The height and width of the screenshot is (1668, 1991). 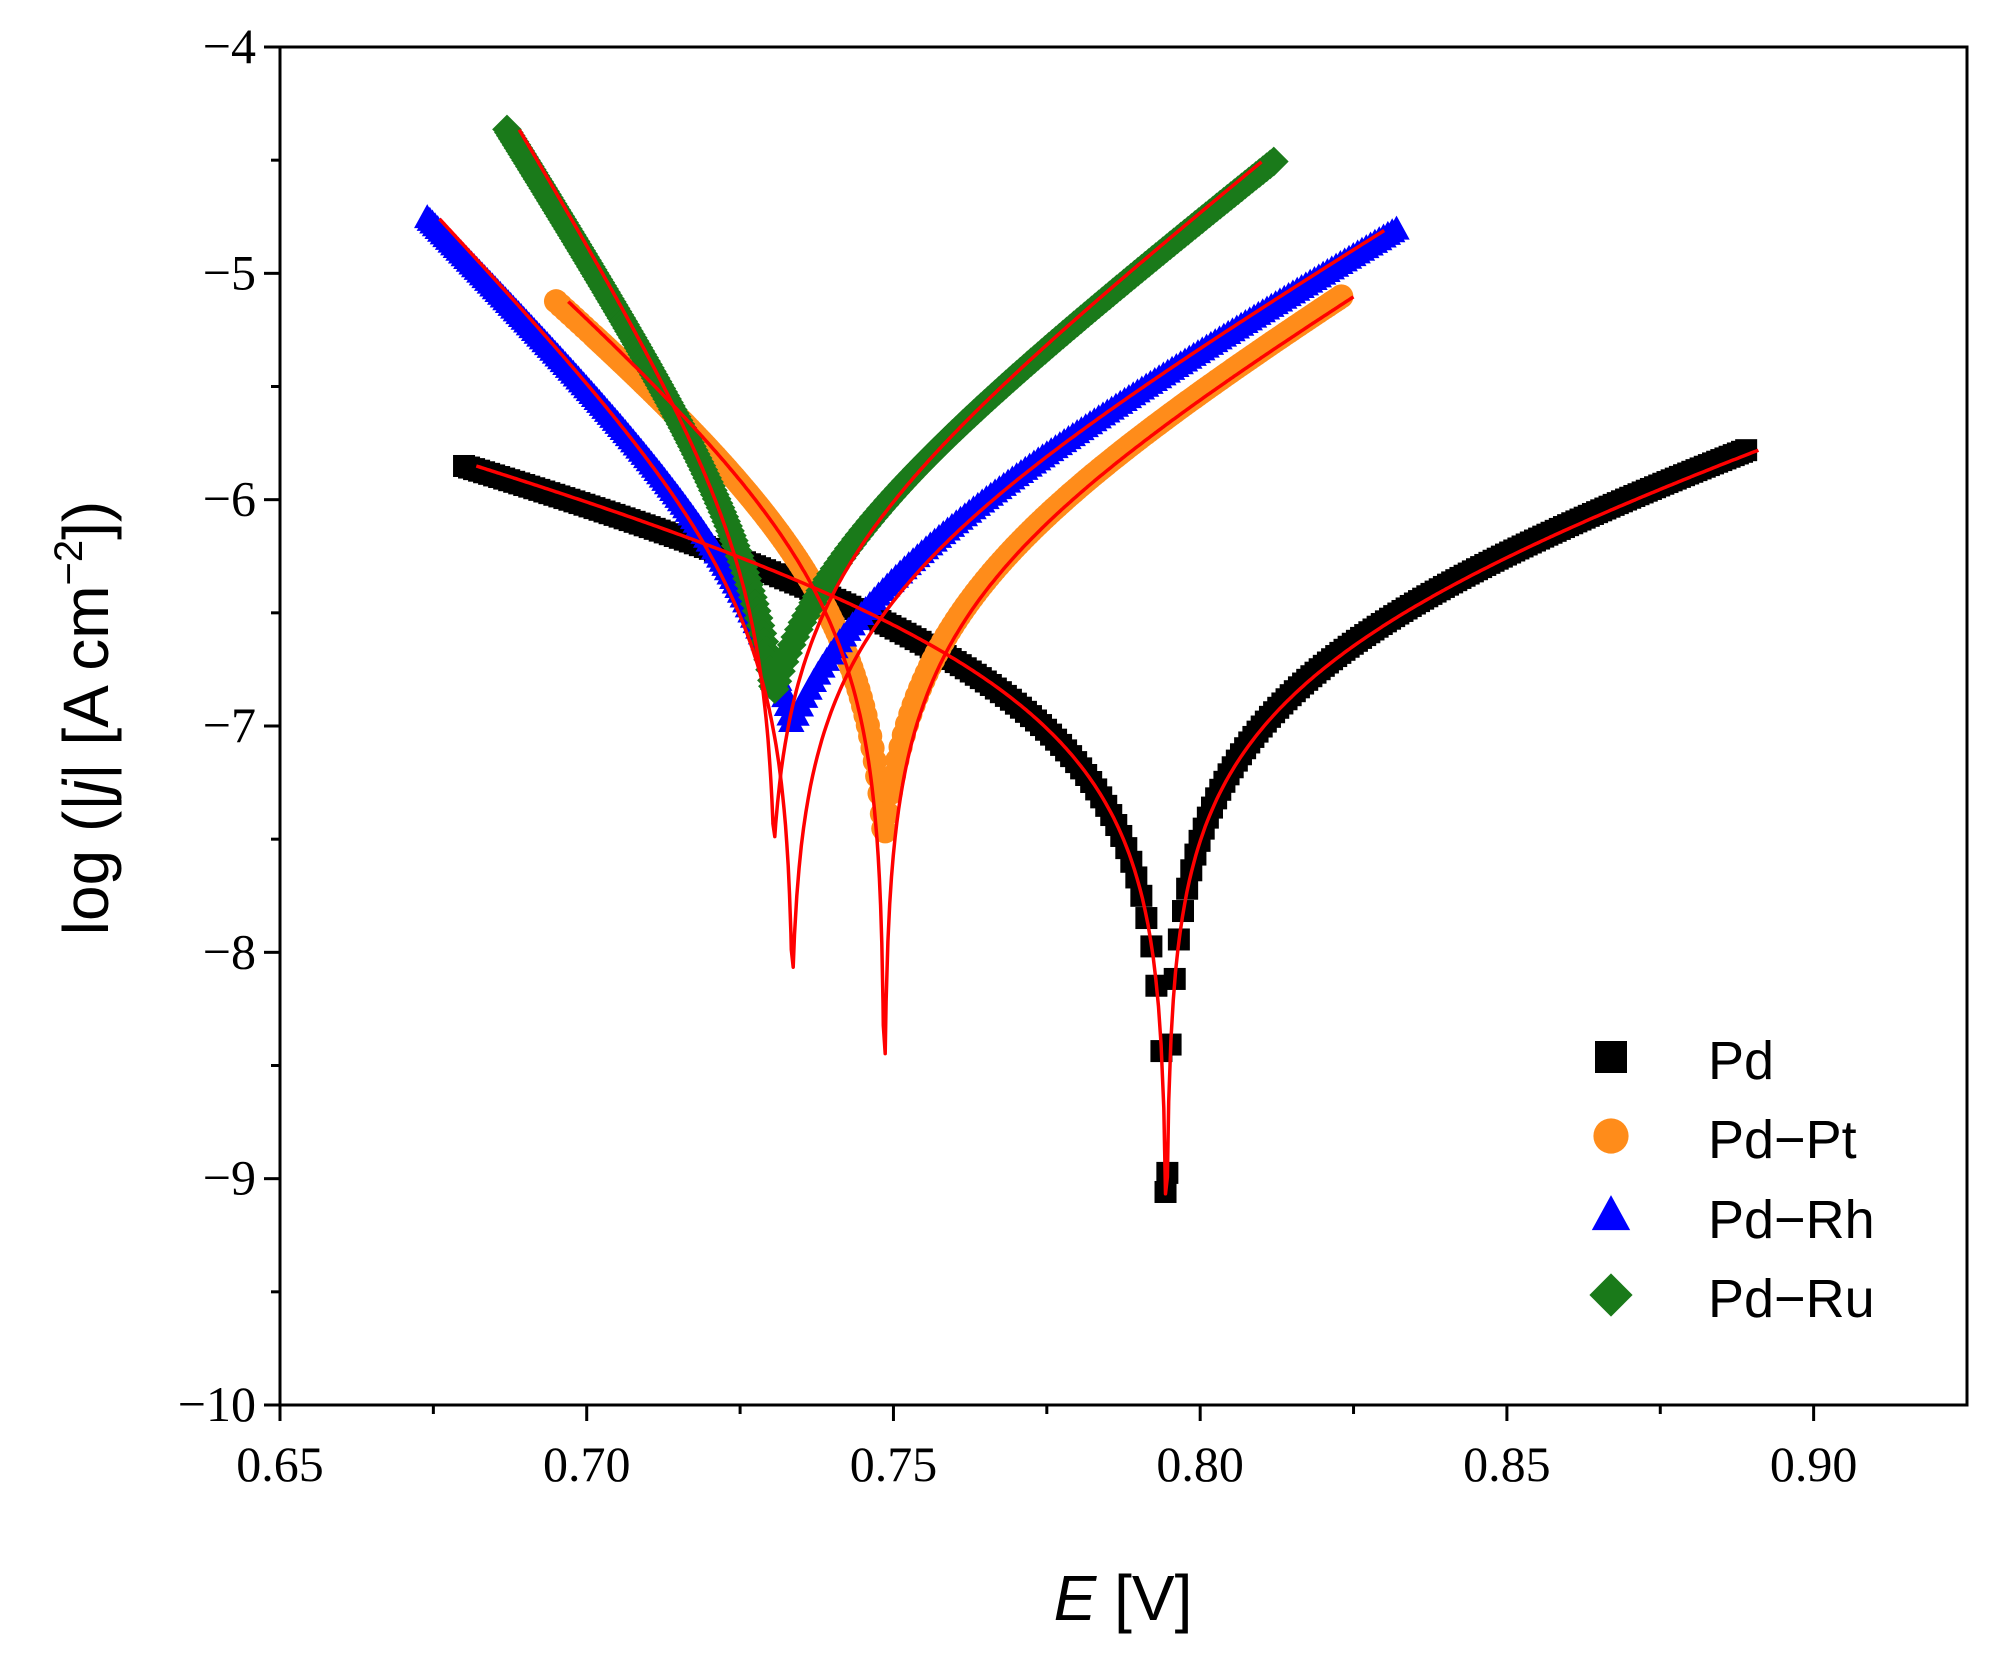 I want to click on y-tick-label: −4, so click(x=229, y=46).